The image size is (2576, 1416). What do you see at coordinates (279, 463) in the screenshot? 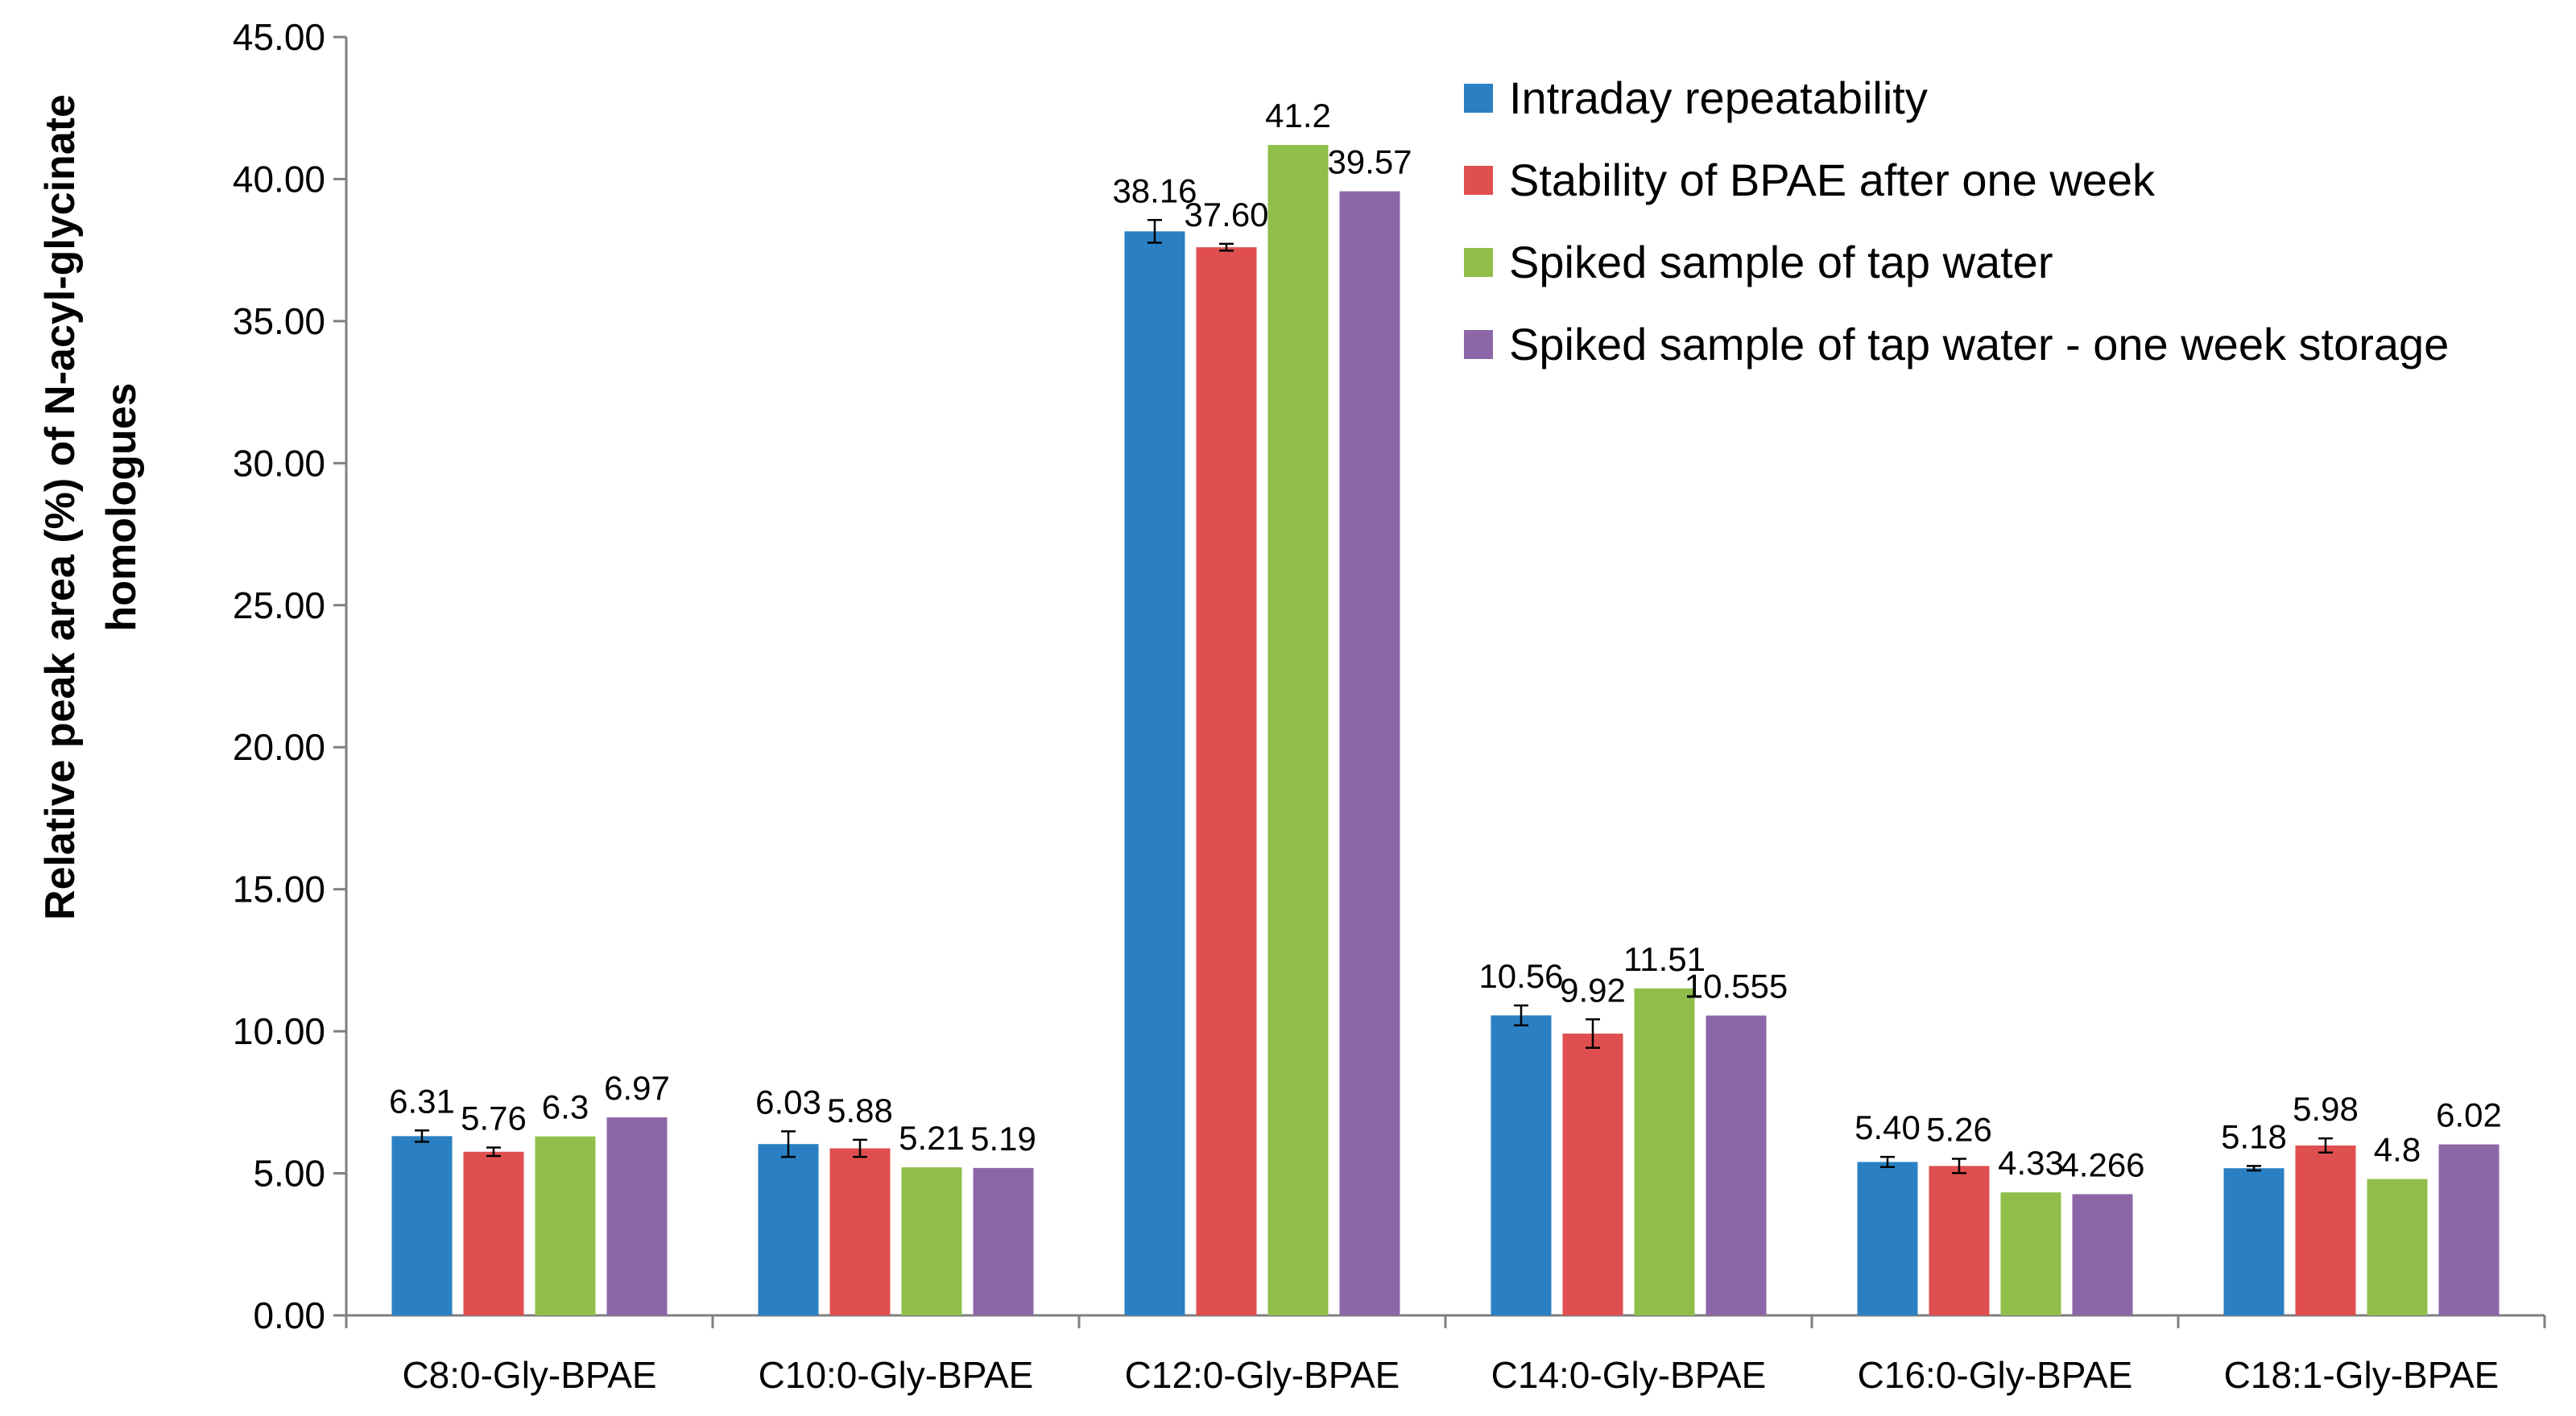
I see `y-tick-label: 30.00` at bounding box center [279, 463].